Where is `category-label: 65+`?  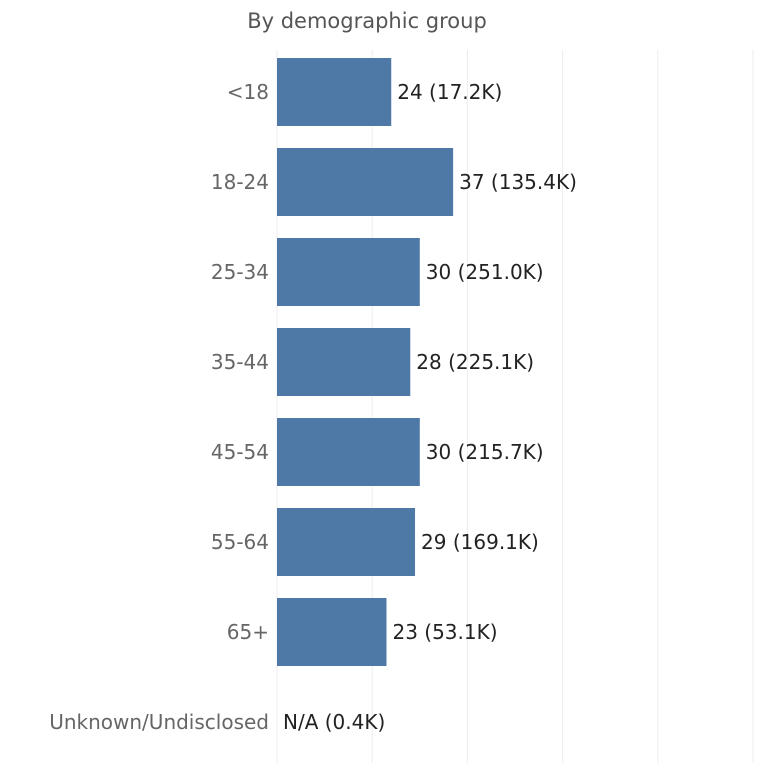
category-label: 65+ is located at coordinates (248, 632).